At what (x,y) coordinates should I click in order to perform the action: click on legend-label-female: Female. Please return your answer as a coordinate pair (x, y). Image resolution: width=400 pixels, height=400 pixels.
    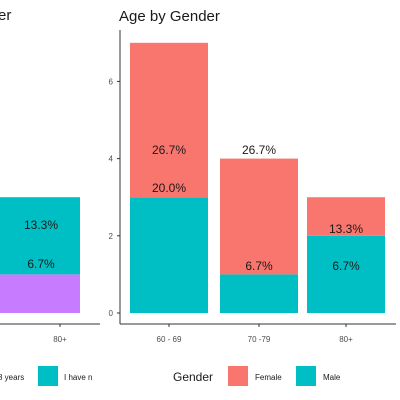
    Looking at the image, I should click on (268, 377).